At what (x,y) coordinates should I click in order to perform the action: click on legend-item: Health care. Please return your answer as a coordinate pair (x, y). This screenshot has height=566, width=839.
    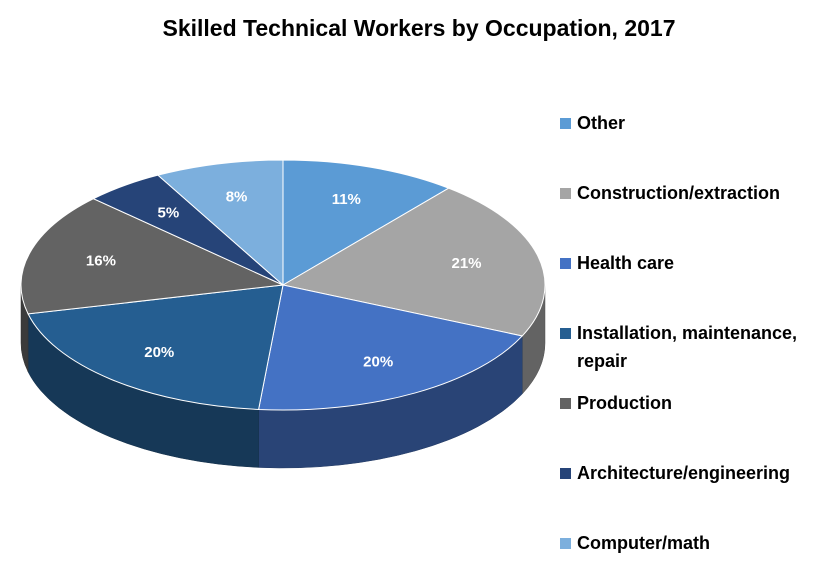
    Looking at the image, I should click on (695, 263).